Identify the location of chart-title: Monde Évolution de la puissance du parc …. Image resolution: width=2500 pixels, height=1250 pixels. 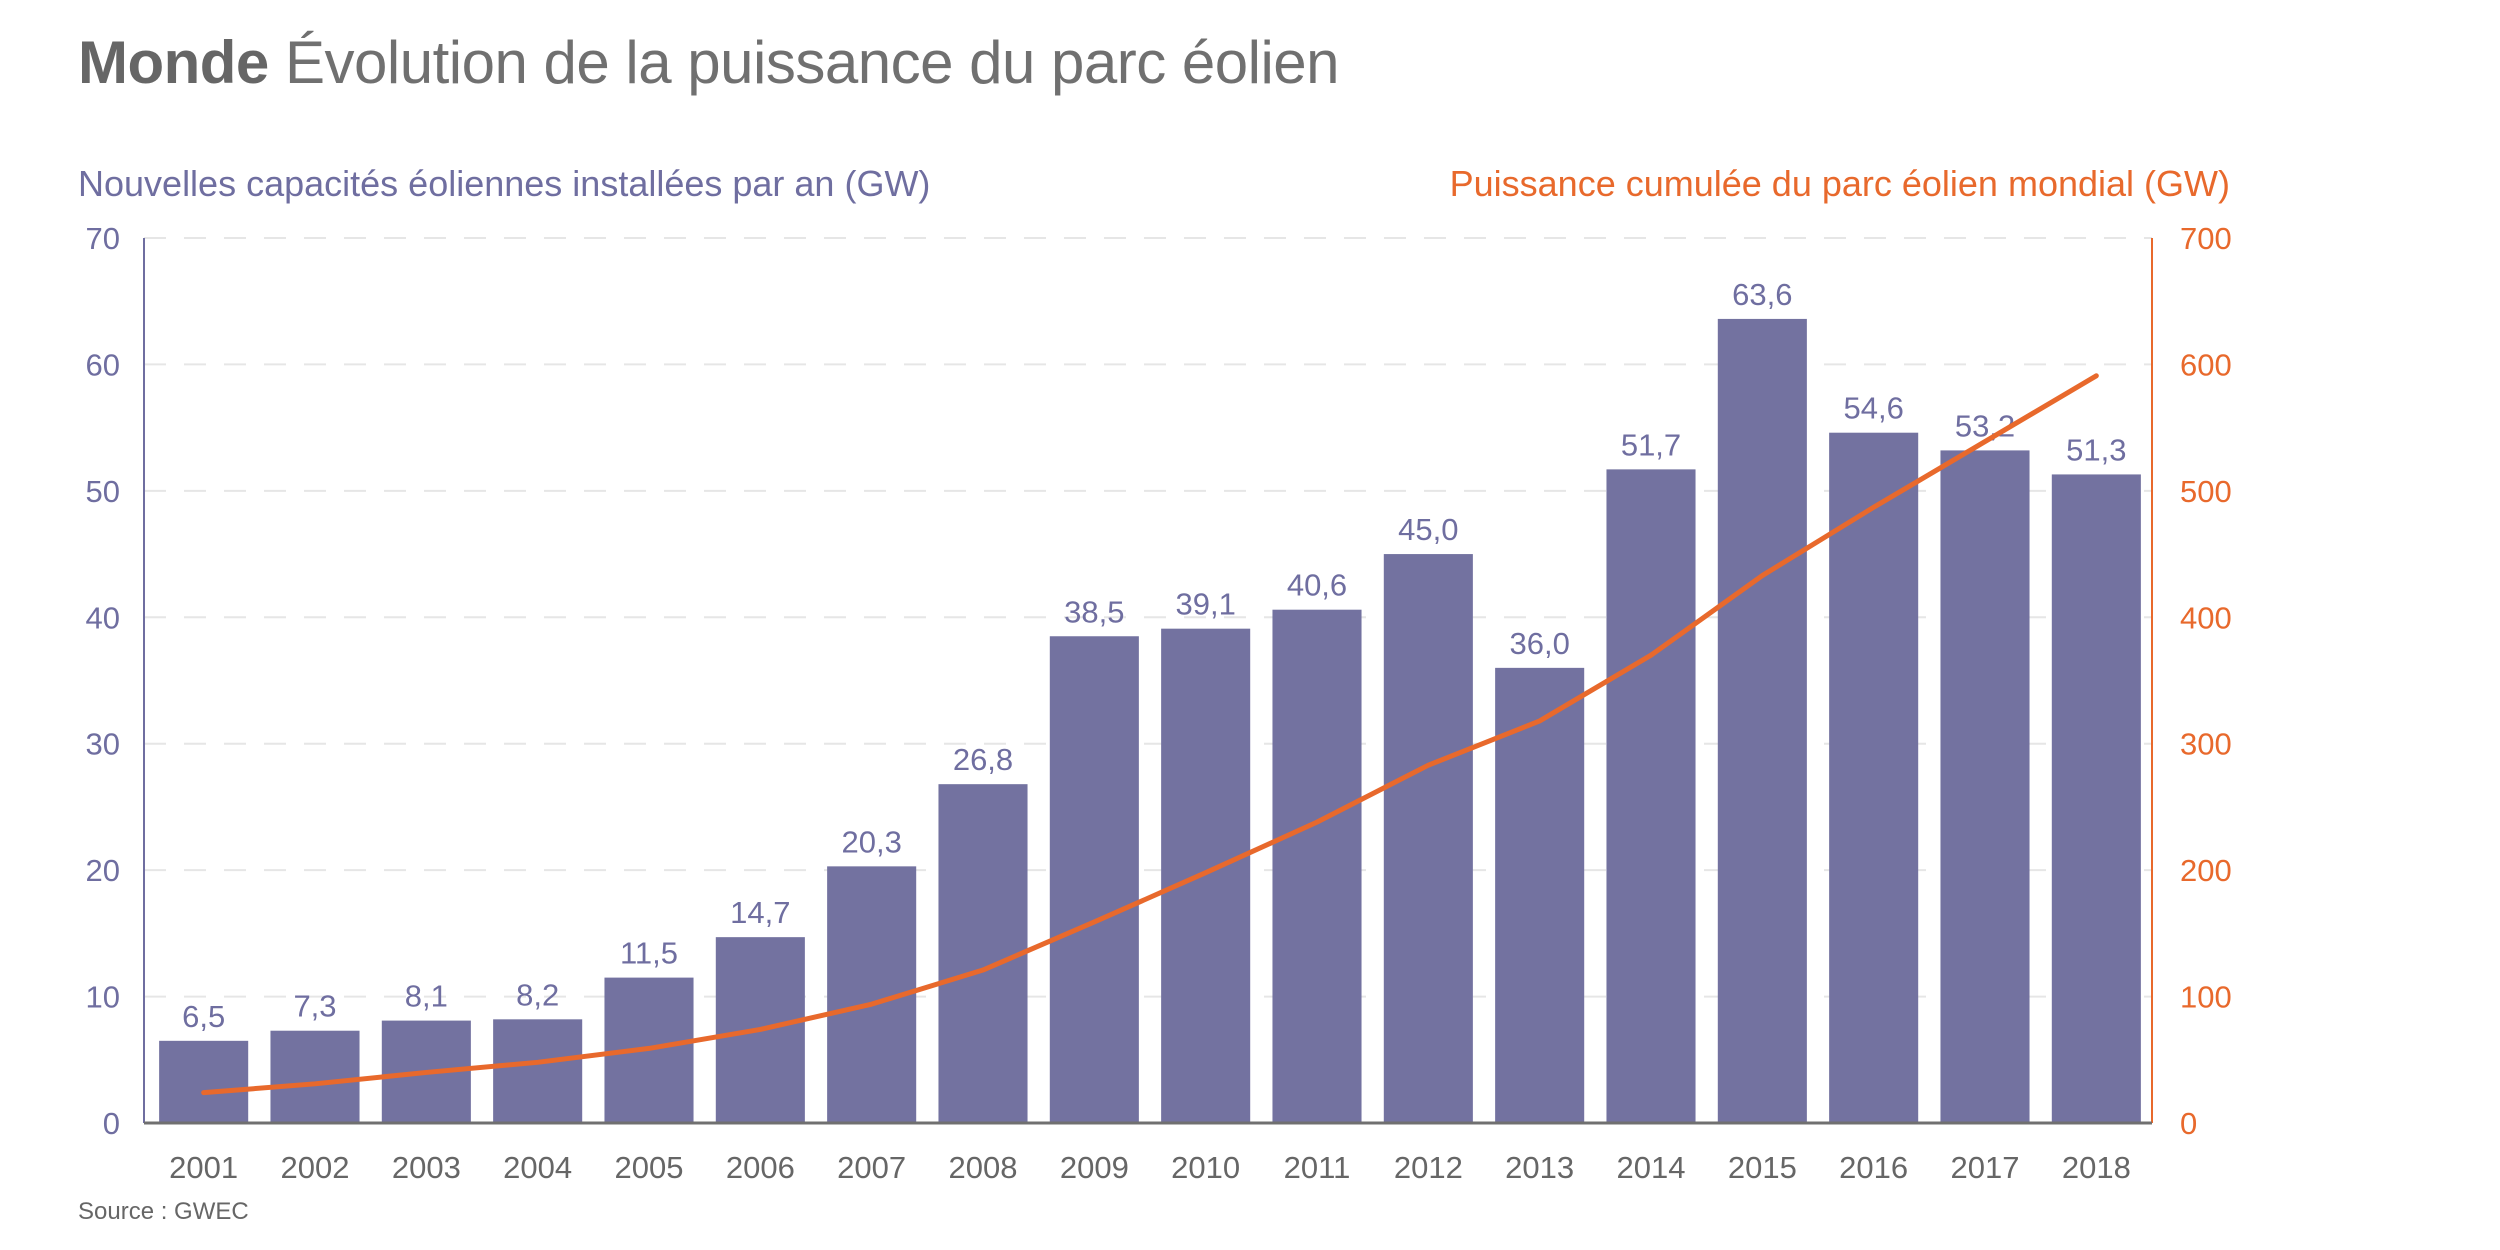
(709, 62).